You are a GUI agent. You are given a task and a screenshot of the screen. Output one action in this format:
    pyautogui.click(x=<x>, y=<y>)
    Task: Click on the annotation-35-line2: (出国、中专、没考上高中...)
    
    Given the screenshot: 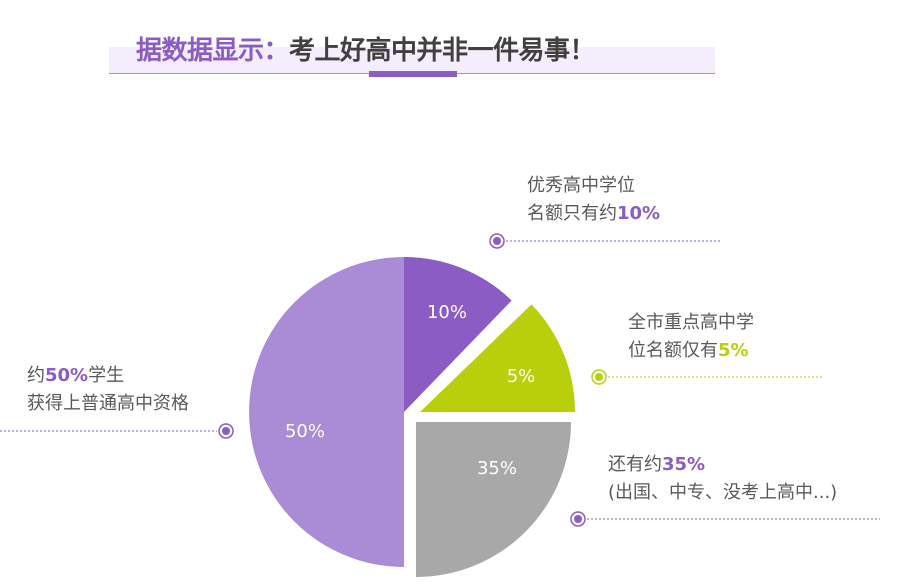 What is the action you would take?
    pyautogui.click(x=723, y=492)
    